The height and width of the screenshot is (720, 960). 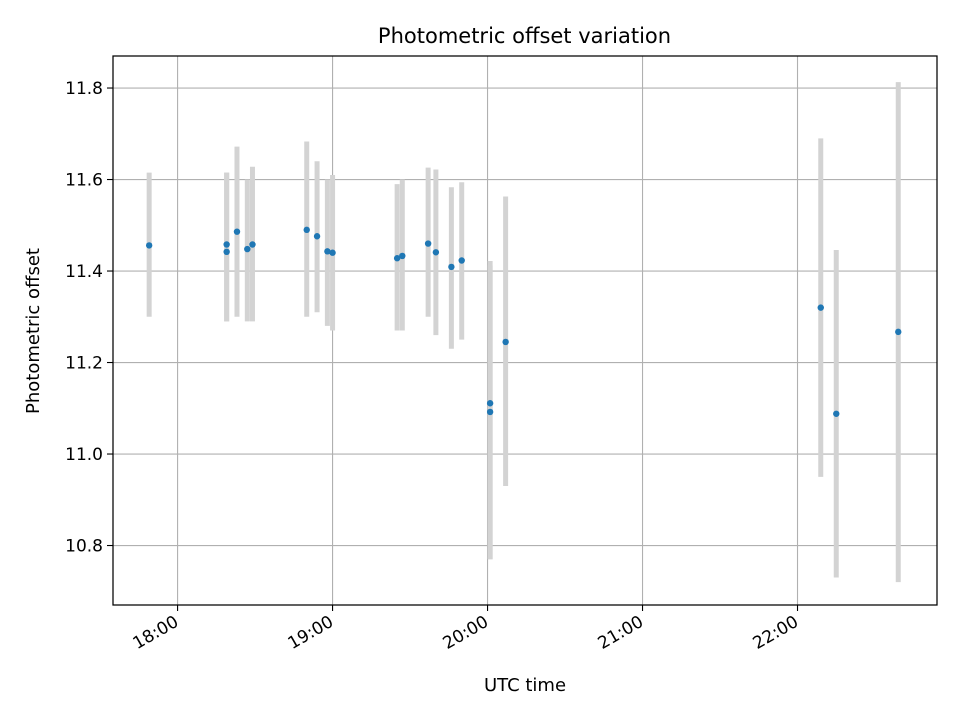 What do you see at coordinates (84, 89) in the screenshot?
I see `y-tick-label: 11.8` at bounding box center [84, 89].